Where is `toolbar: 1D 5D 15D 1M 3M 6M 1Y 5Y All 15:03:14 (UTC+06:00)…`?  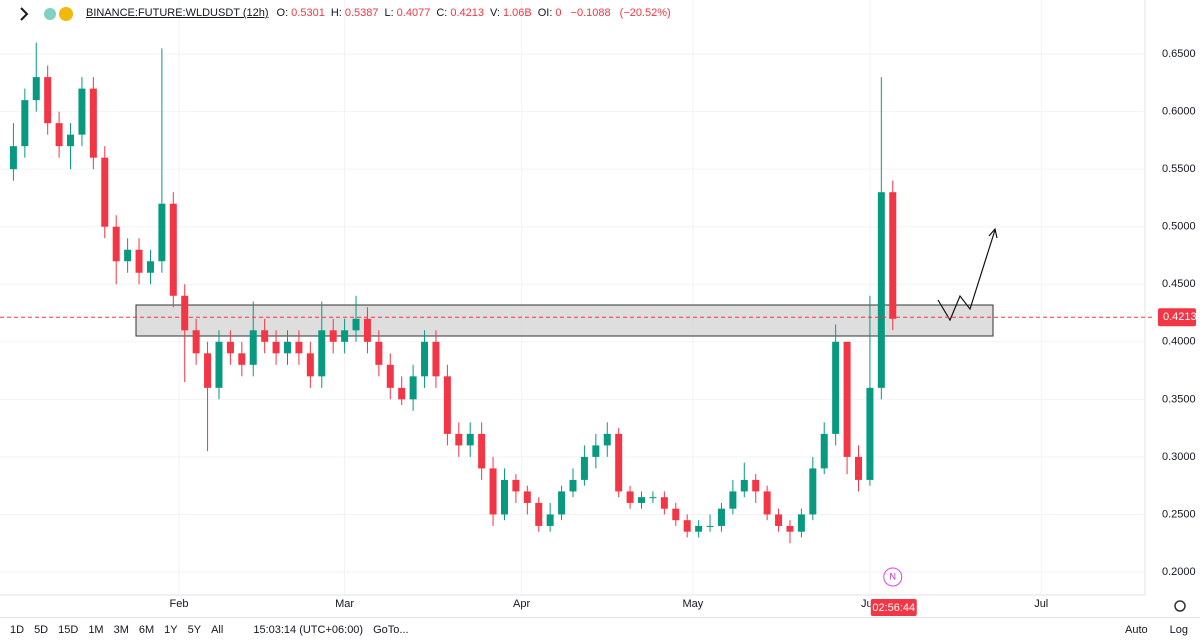 toolbar: 1D 5D 15D 1M 3M 6M 1Y 5Y All 15:03:14 (UTC+06:00)… is located at coordinates (600, 629).